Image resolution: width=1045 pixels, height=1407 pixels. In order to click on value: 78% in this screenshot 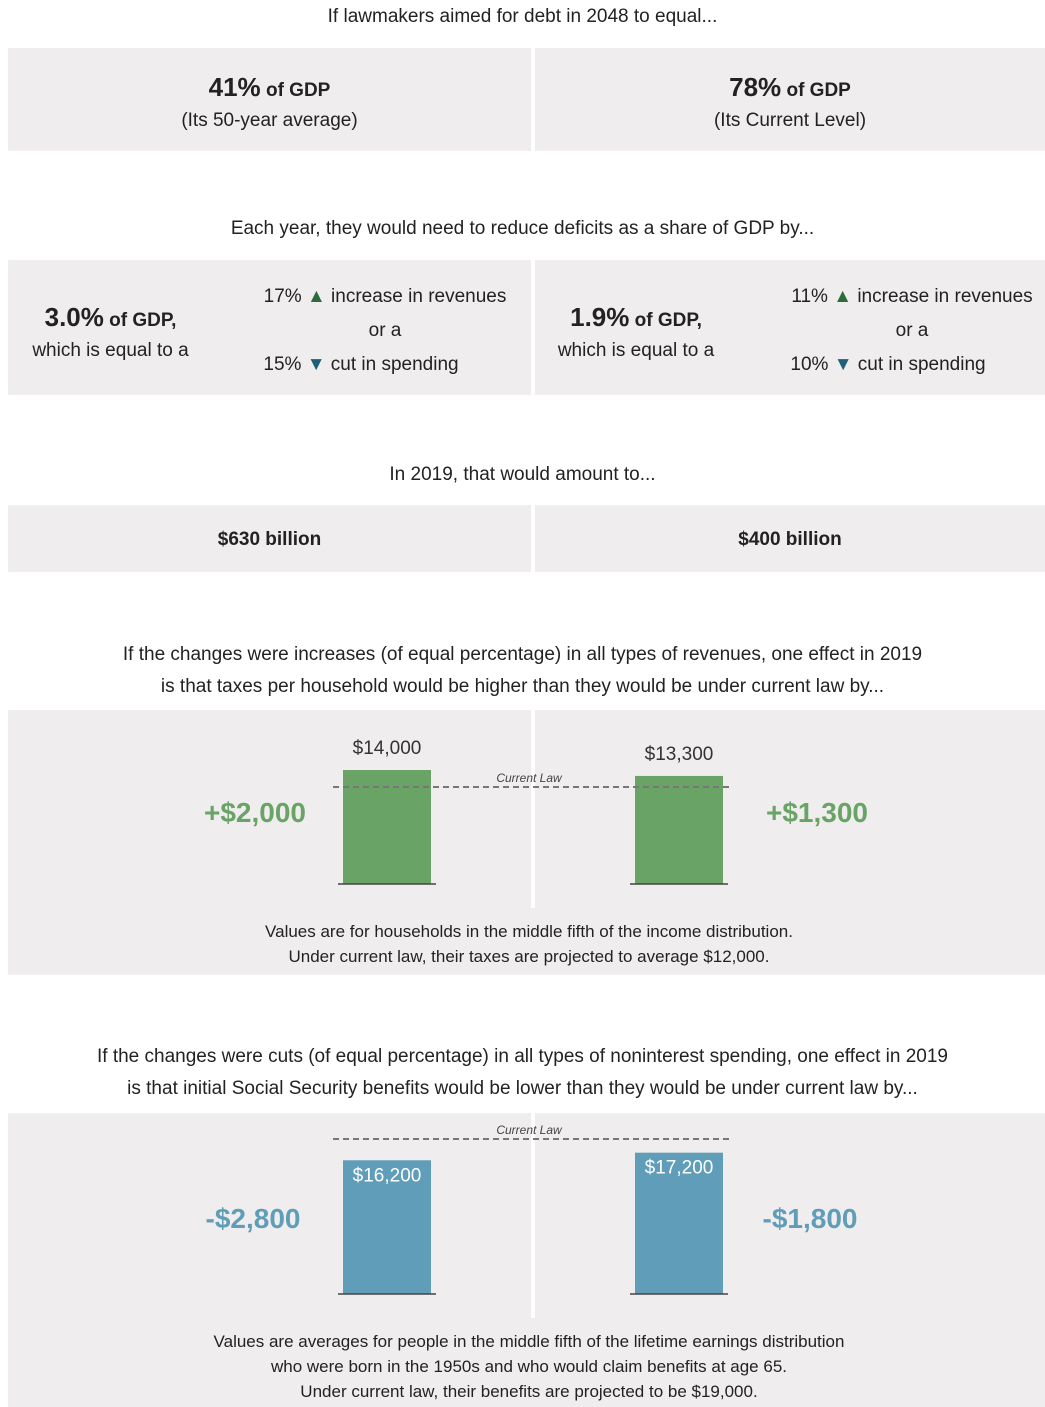, I will do `click(755, 87)`.